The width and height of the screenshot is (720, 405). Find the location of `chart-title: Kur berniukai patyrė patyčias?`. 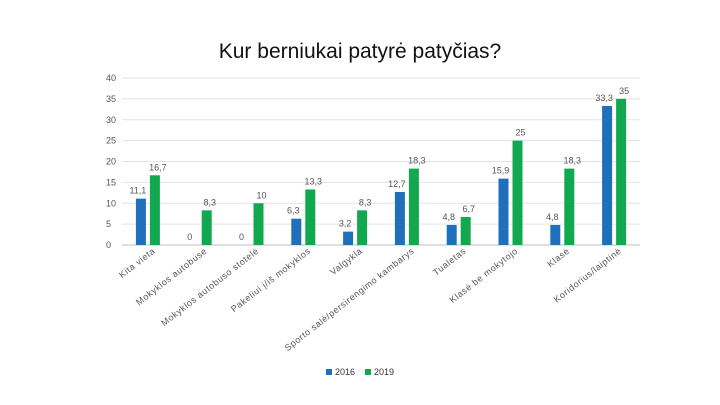

chart-title: Kur berniukai patyrė patyčias? is located at coordinates (360, 51).